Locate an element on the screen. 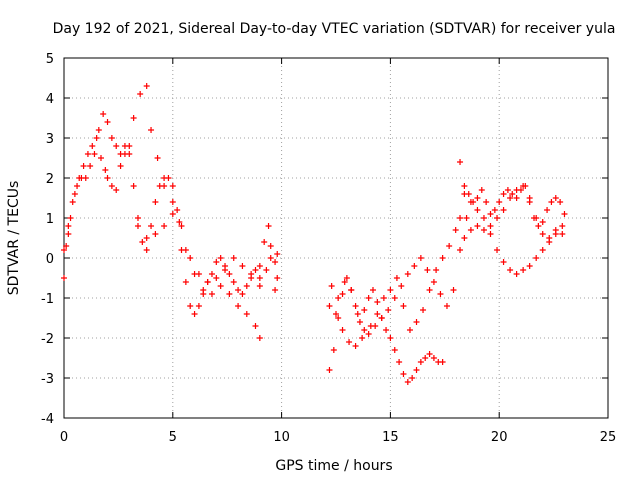  y-tick-label: 1 is located at coordinates (50, 219).